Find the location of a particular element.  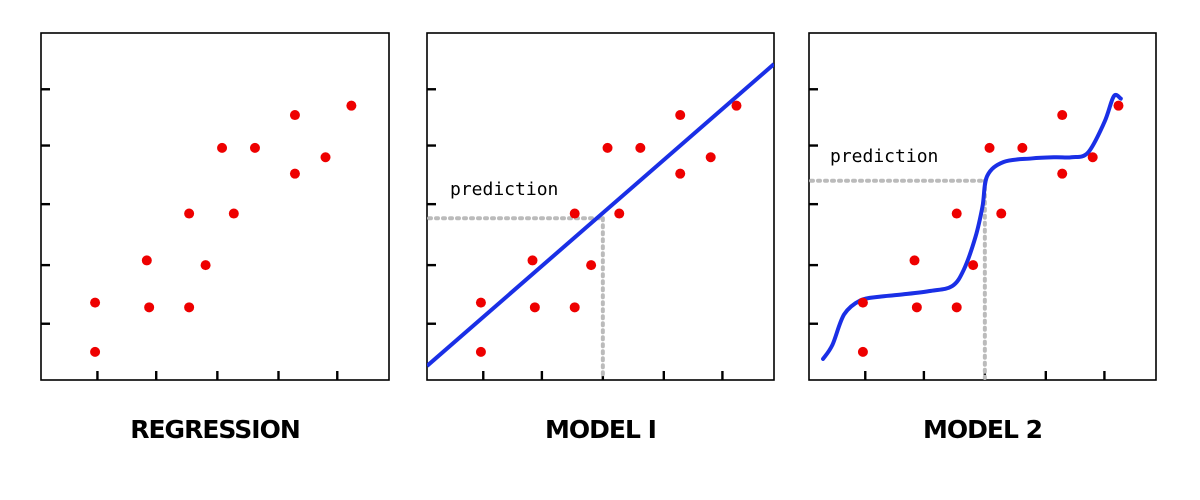

panel-title: MODEL I is located at coordinates (600, 429).